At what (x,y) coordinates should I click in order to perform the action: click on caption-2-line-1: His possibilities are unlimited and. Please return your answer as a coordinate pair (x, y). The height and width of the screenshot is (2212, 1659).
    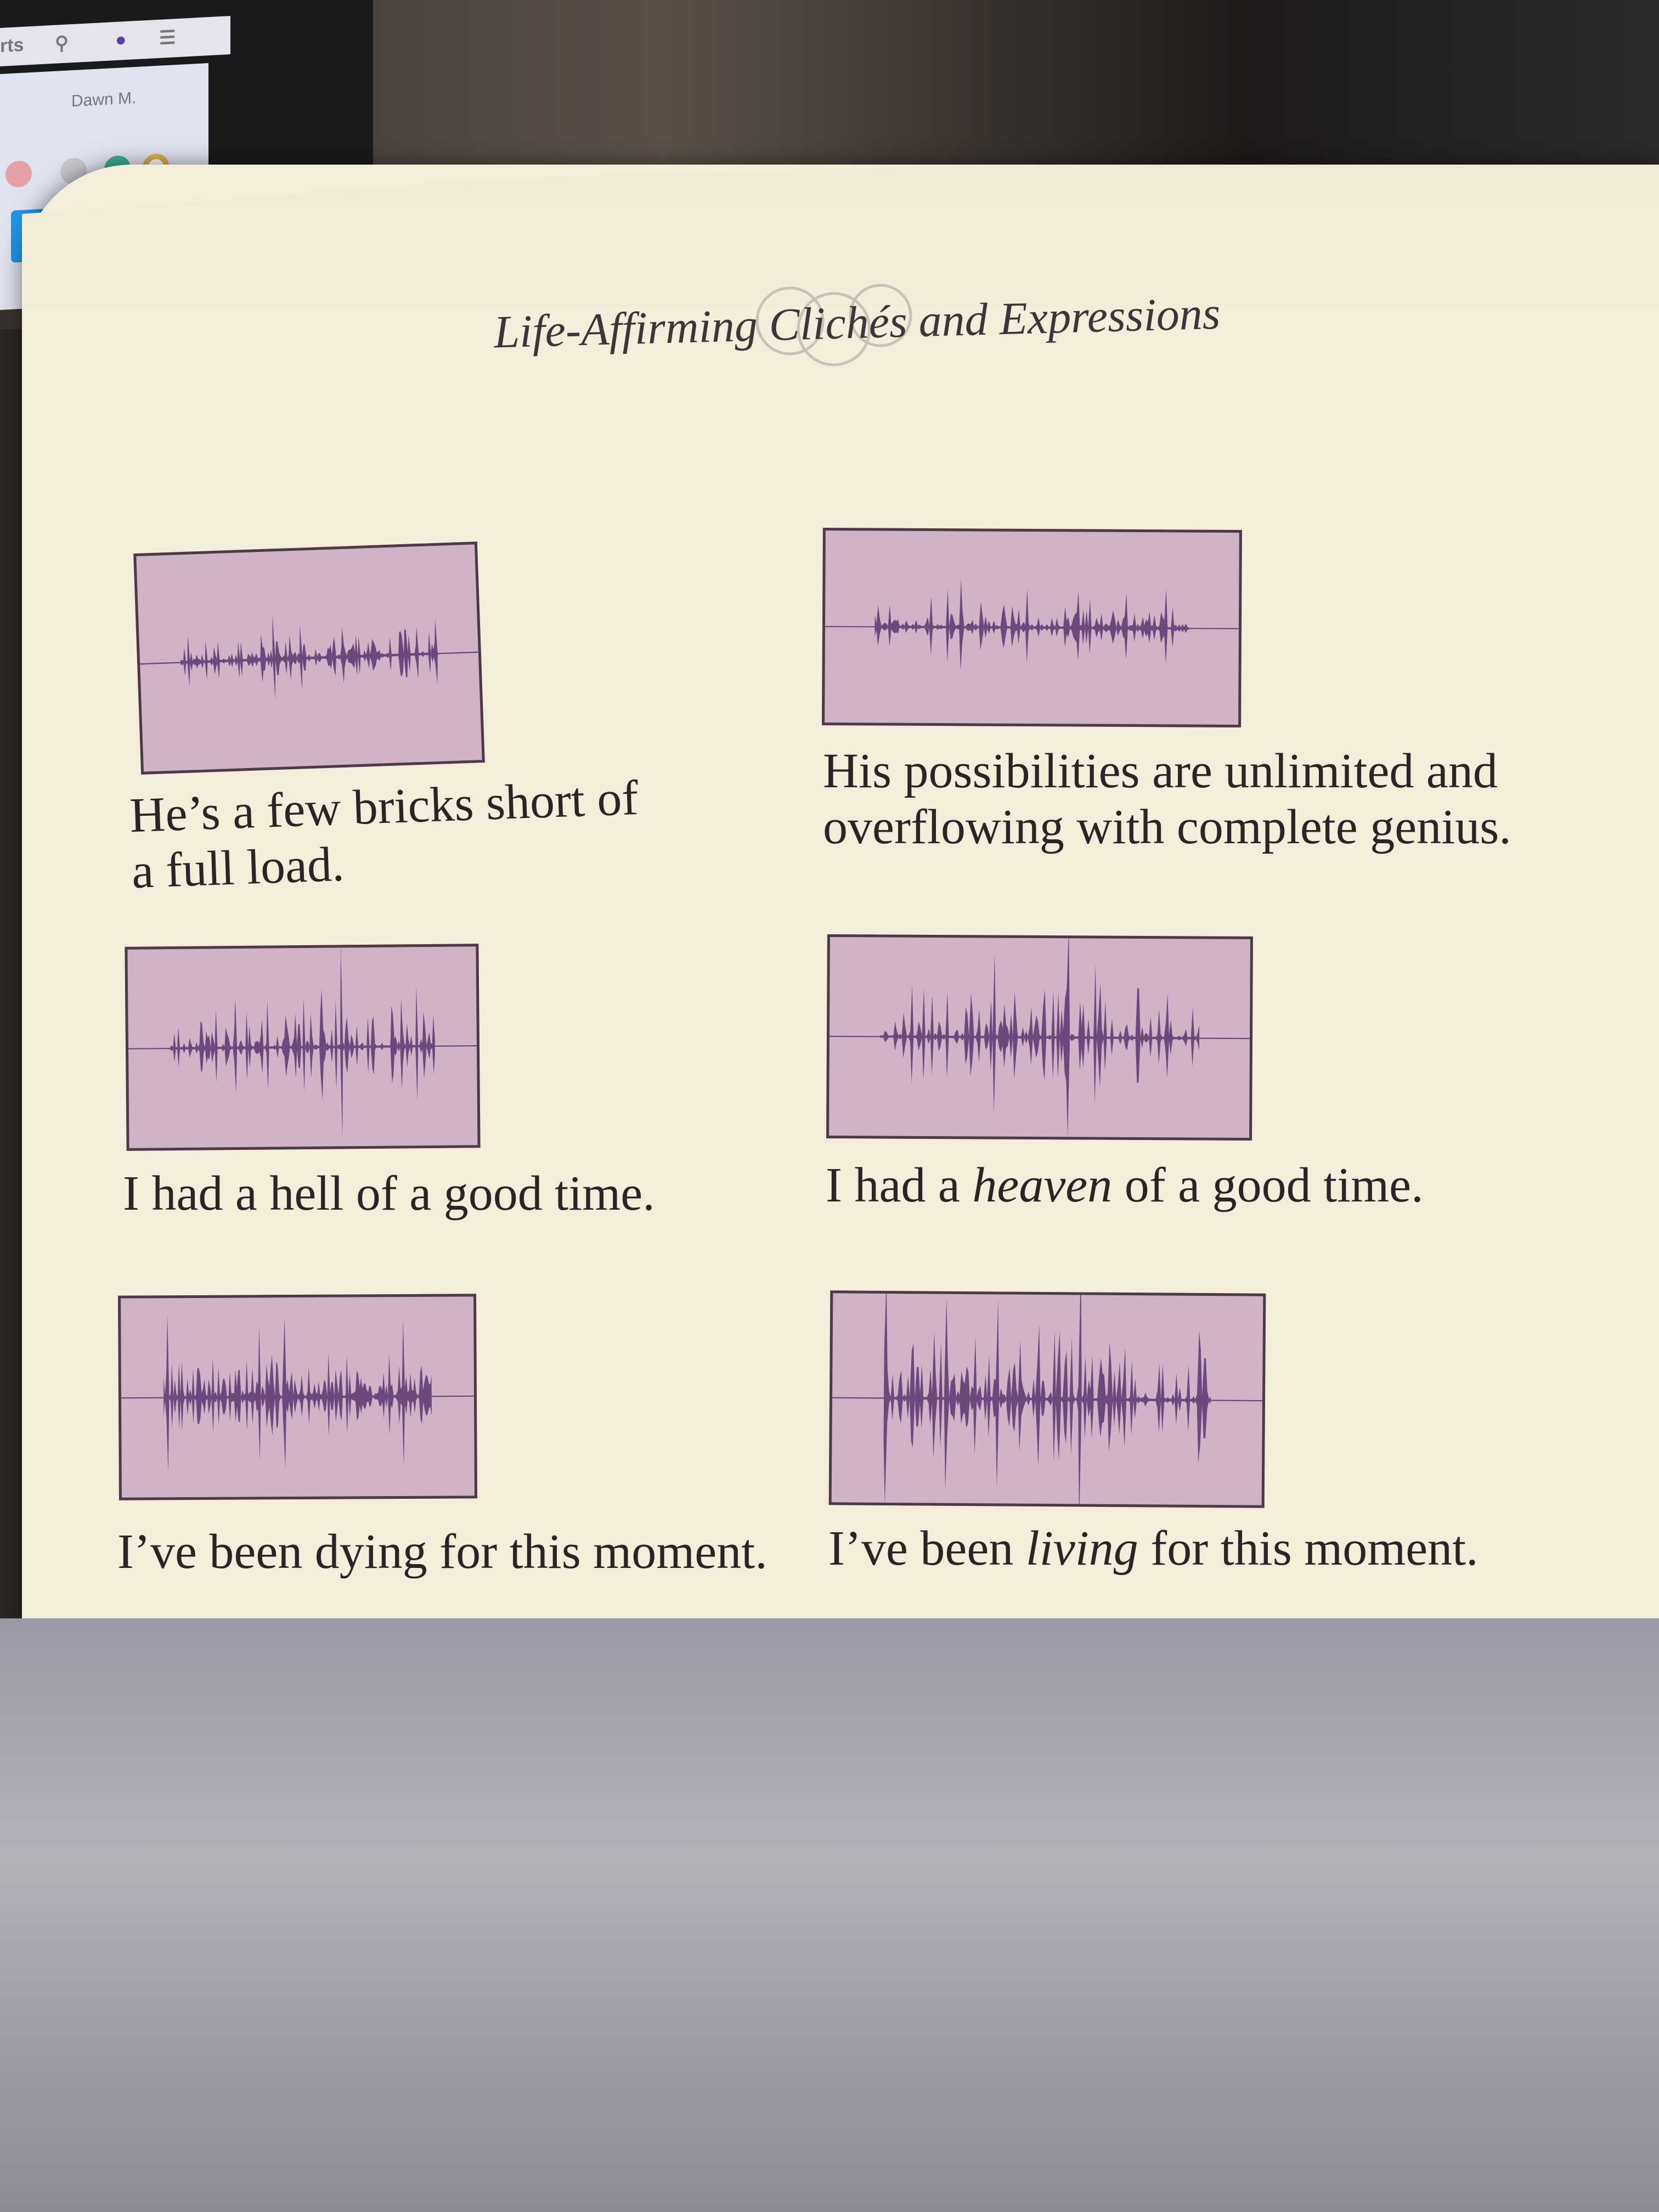
    Looking at the image, I should click on (1160, 771).